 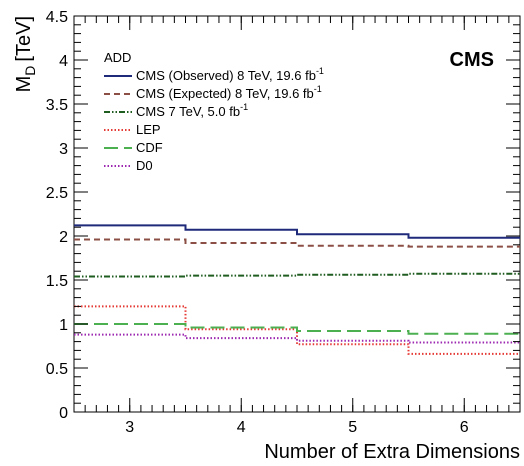 I want to click on y-tick-label: 3, so click(x=63, y=149).